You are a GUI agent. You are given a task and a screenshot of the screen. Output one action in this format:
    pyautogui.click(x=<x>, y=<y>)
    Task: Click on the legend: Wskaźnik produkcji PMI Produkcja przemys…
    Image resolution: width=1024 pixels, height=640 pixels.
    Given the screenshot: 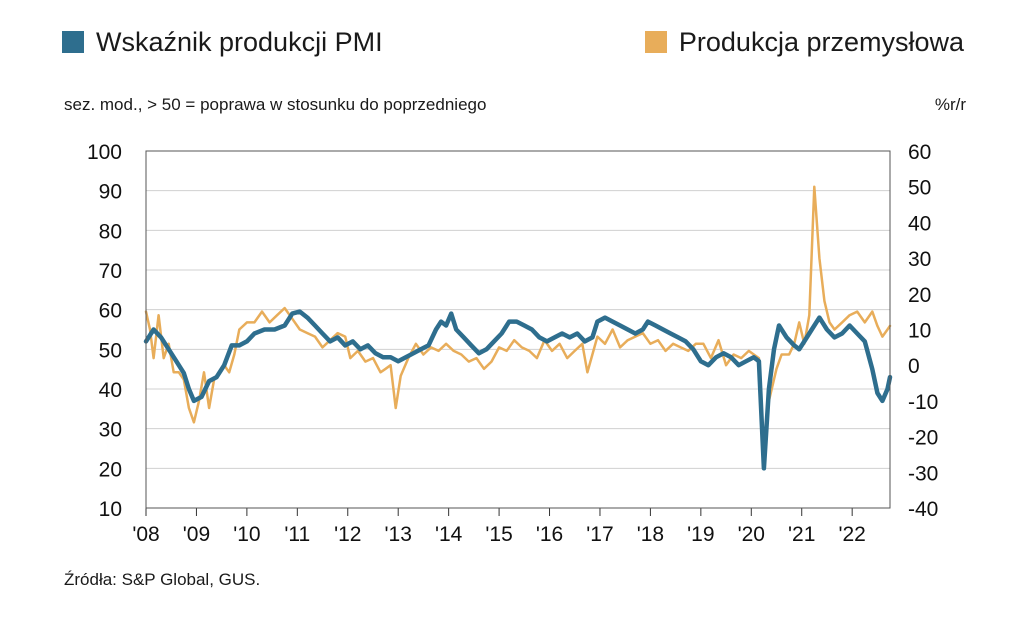 What is the action you would take?
    pyautogui.click(x=513, y=42)
    